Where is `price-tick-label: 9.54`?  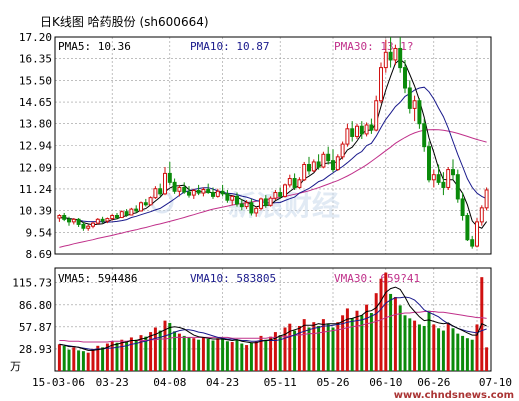 price-tick-label: 9.54 is located at coordinates (39, 232).